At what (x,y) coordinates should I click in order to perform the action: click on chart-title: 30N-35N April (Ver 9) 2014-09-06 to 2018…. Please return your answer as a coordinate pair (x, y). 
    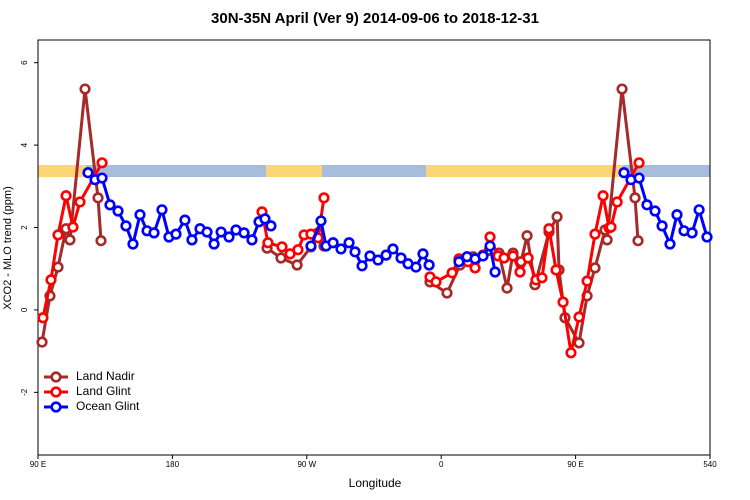
    Looking at the image, I should click on (375, 18).